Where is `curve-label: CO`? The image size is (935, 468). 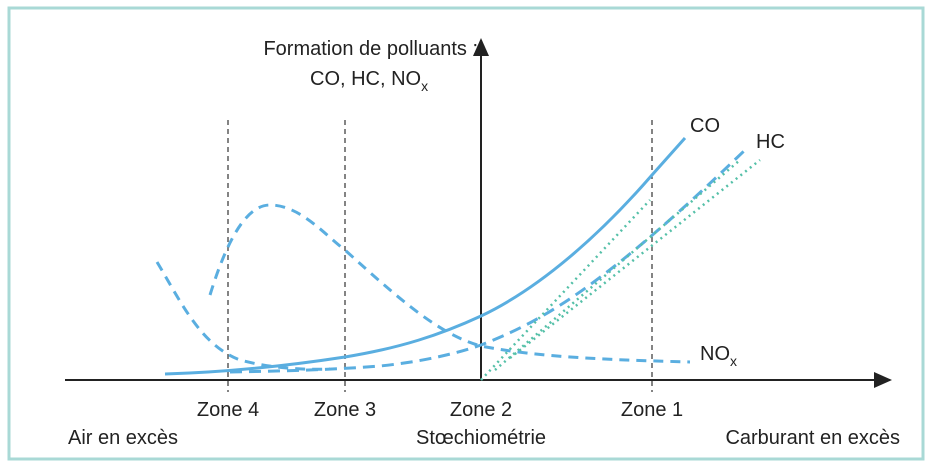
curve-label: CO is located at coordinates (705, 126).